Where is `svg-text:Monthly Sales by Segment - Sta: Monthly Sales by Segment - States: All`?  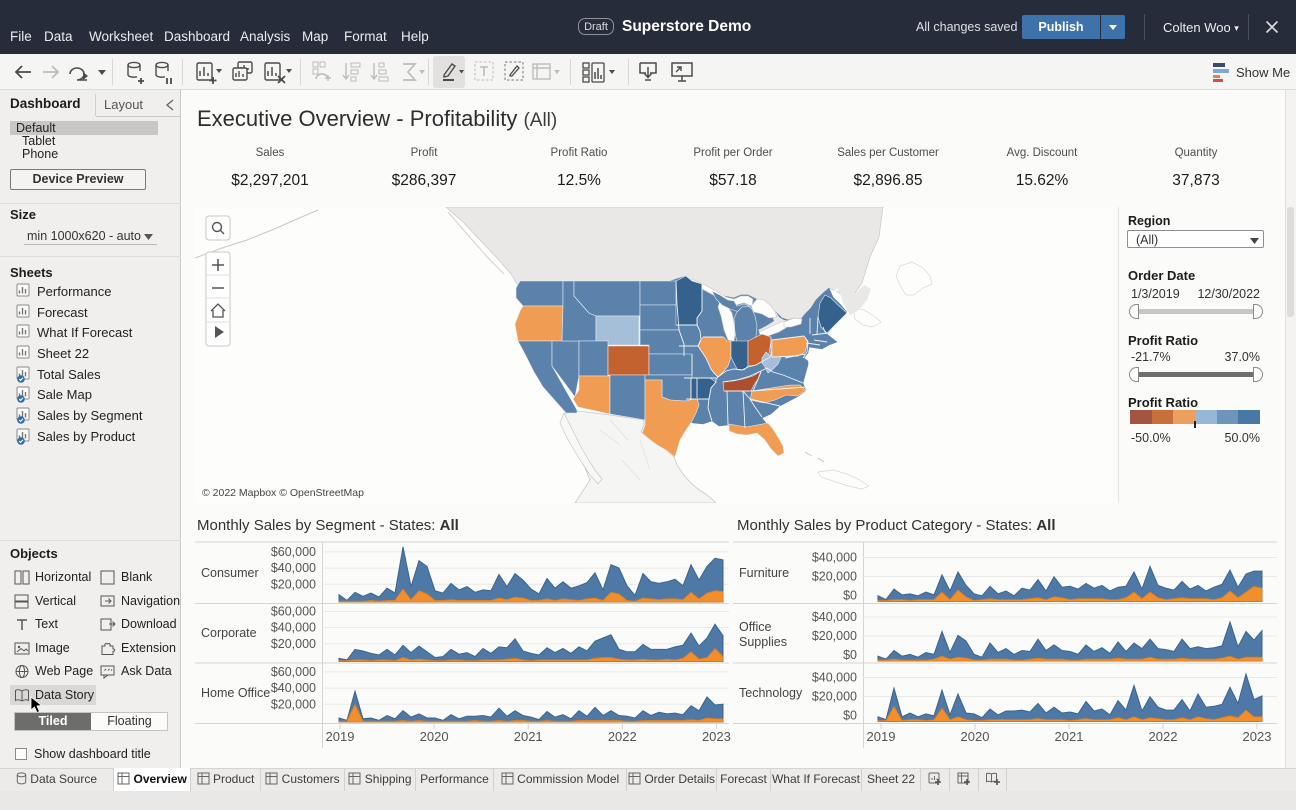
svg-text:Monthly Sales by Segment - Sta: Monthly Sales by Segment - States: All is located at coordinates (328, 525).